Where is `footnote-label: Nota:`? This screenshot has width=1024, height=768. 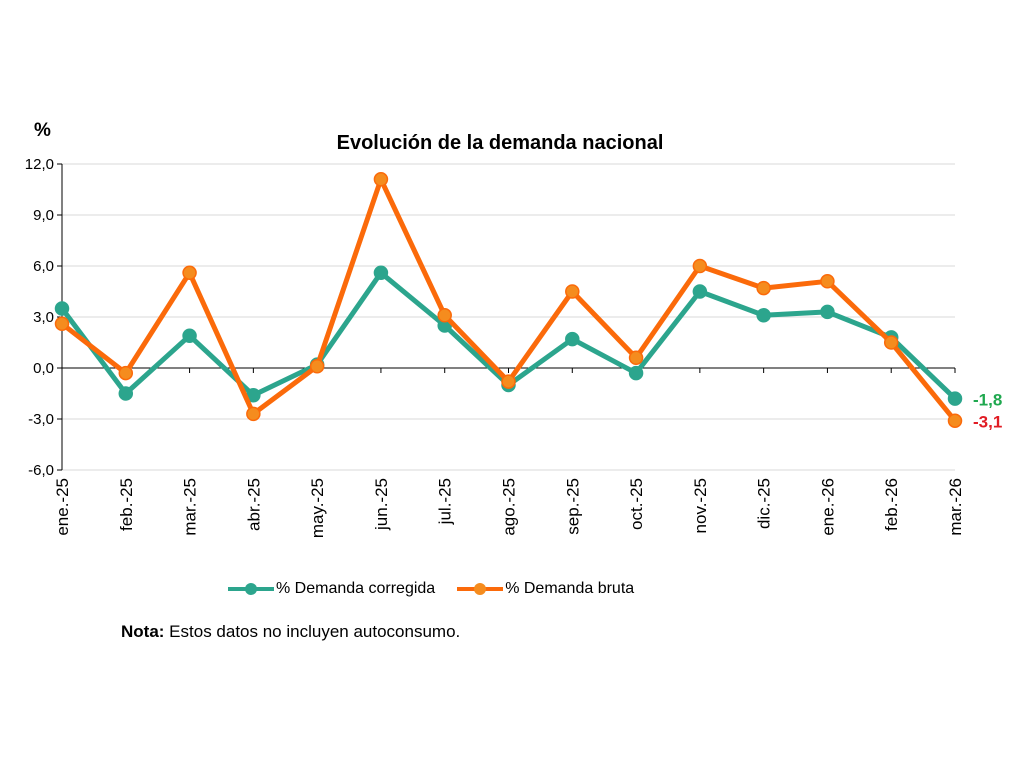 footnote-label: Nota: is located at coordinates (143, 631).